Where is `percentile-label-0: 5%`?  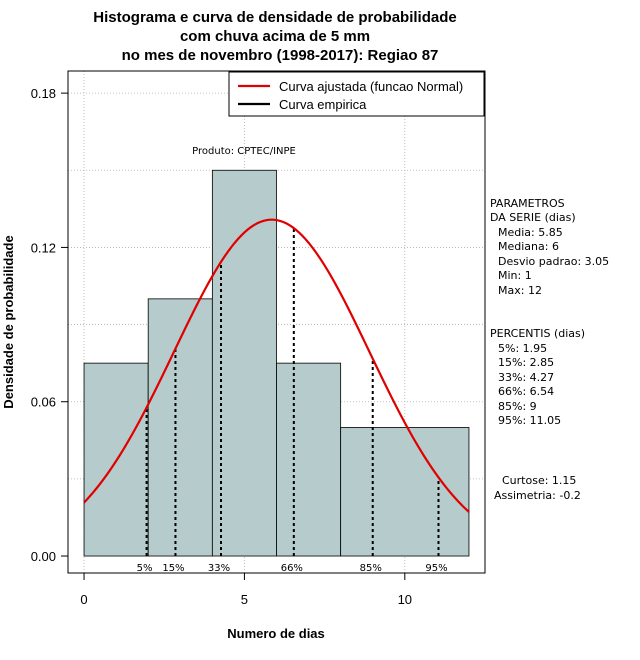
percentile-label-0: 5% is located at coordinates (145, 568).